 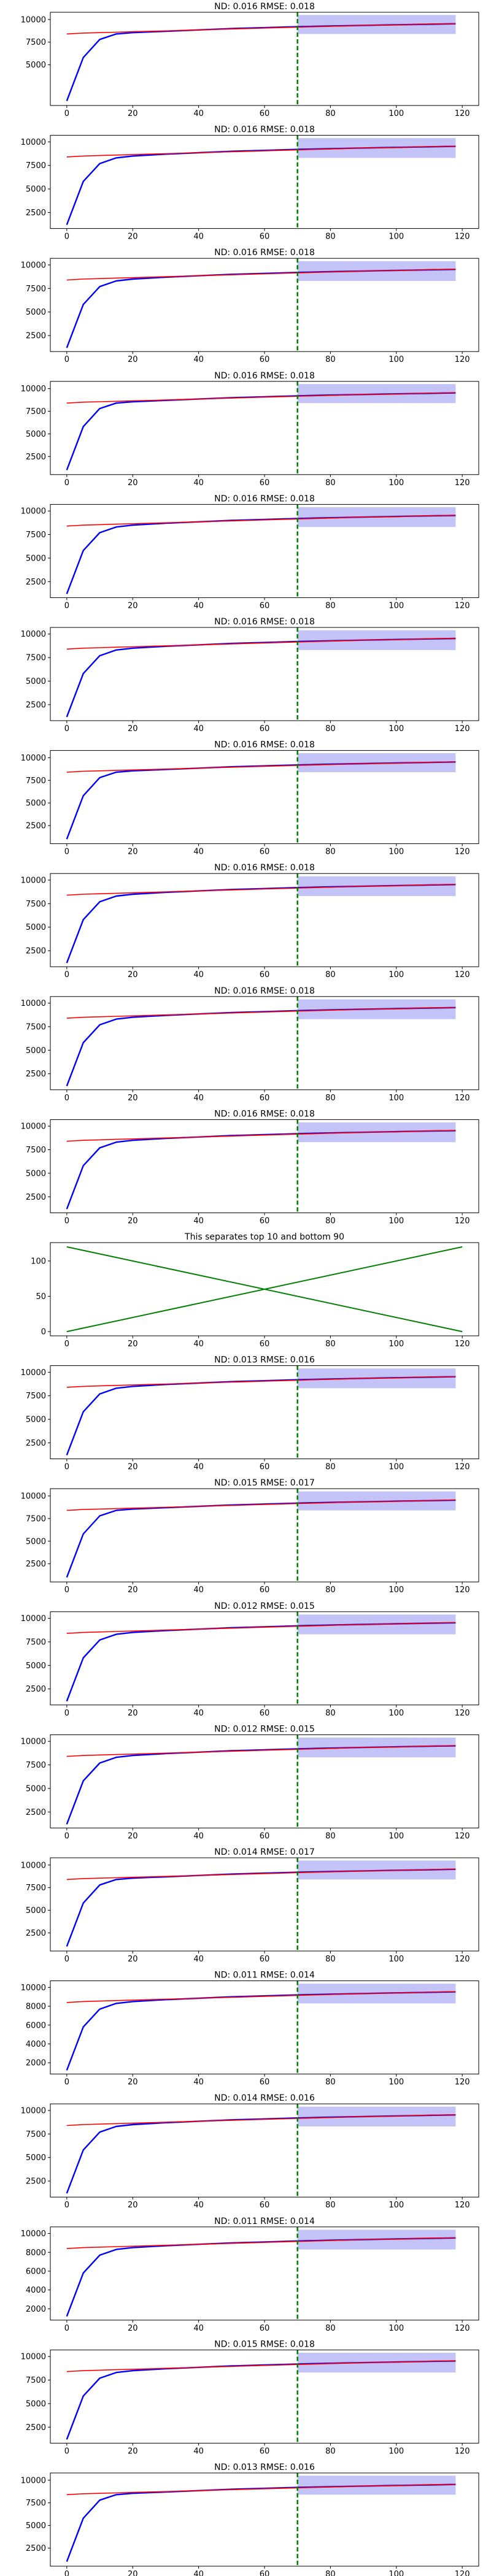 What do you see at coordinates (36, 2063) in the screenshot?
I see `y-tick-label: 2000` at bounding box center [36, 2063].